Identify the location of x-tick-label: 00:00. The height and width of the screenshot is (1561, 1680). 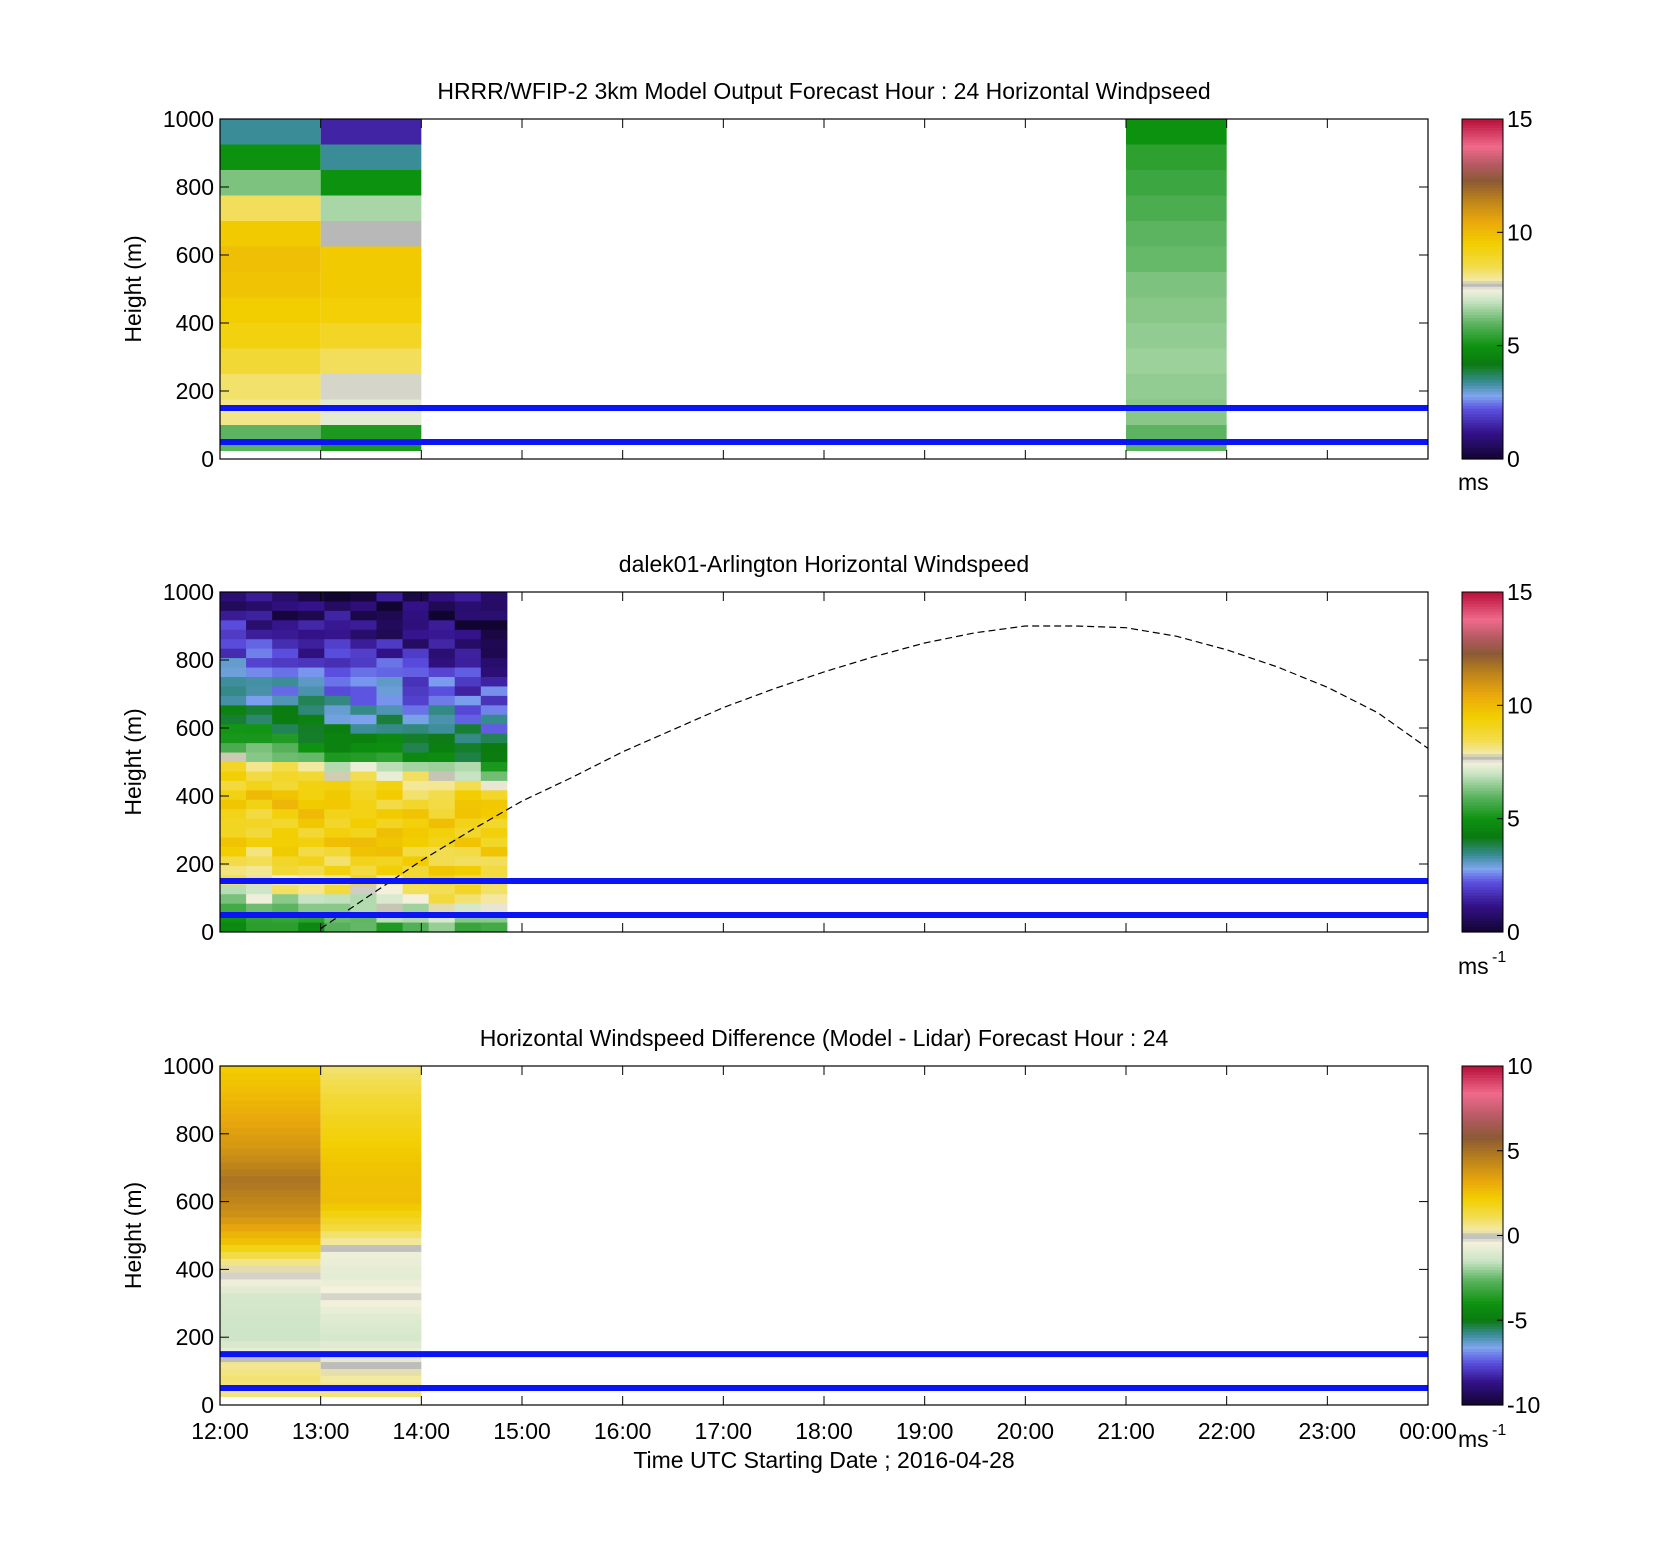
(1428, 1431).